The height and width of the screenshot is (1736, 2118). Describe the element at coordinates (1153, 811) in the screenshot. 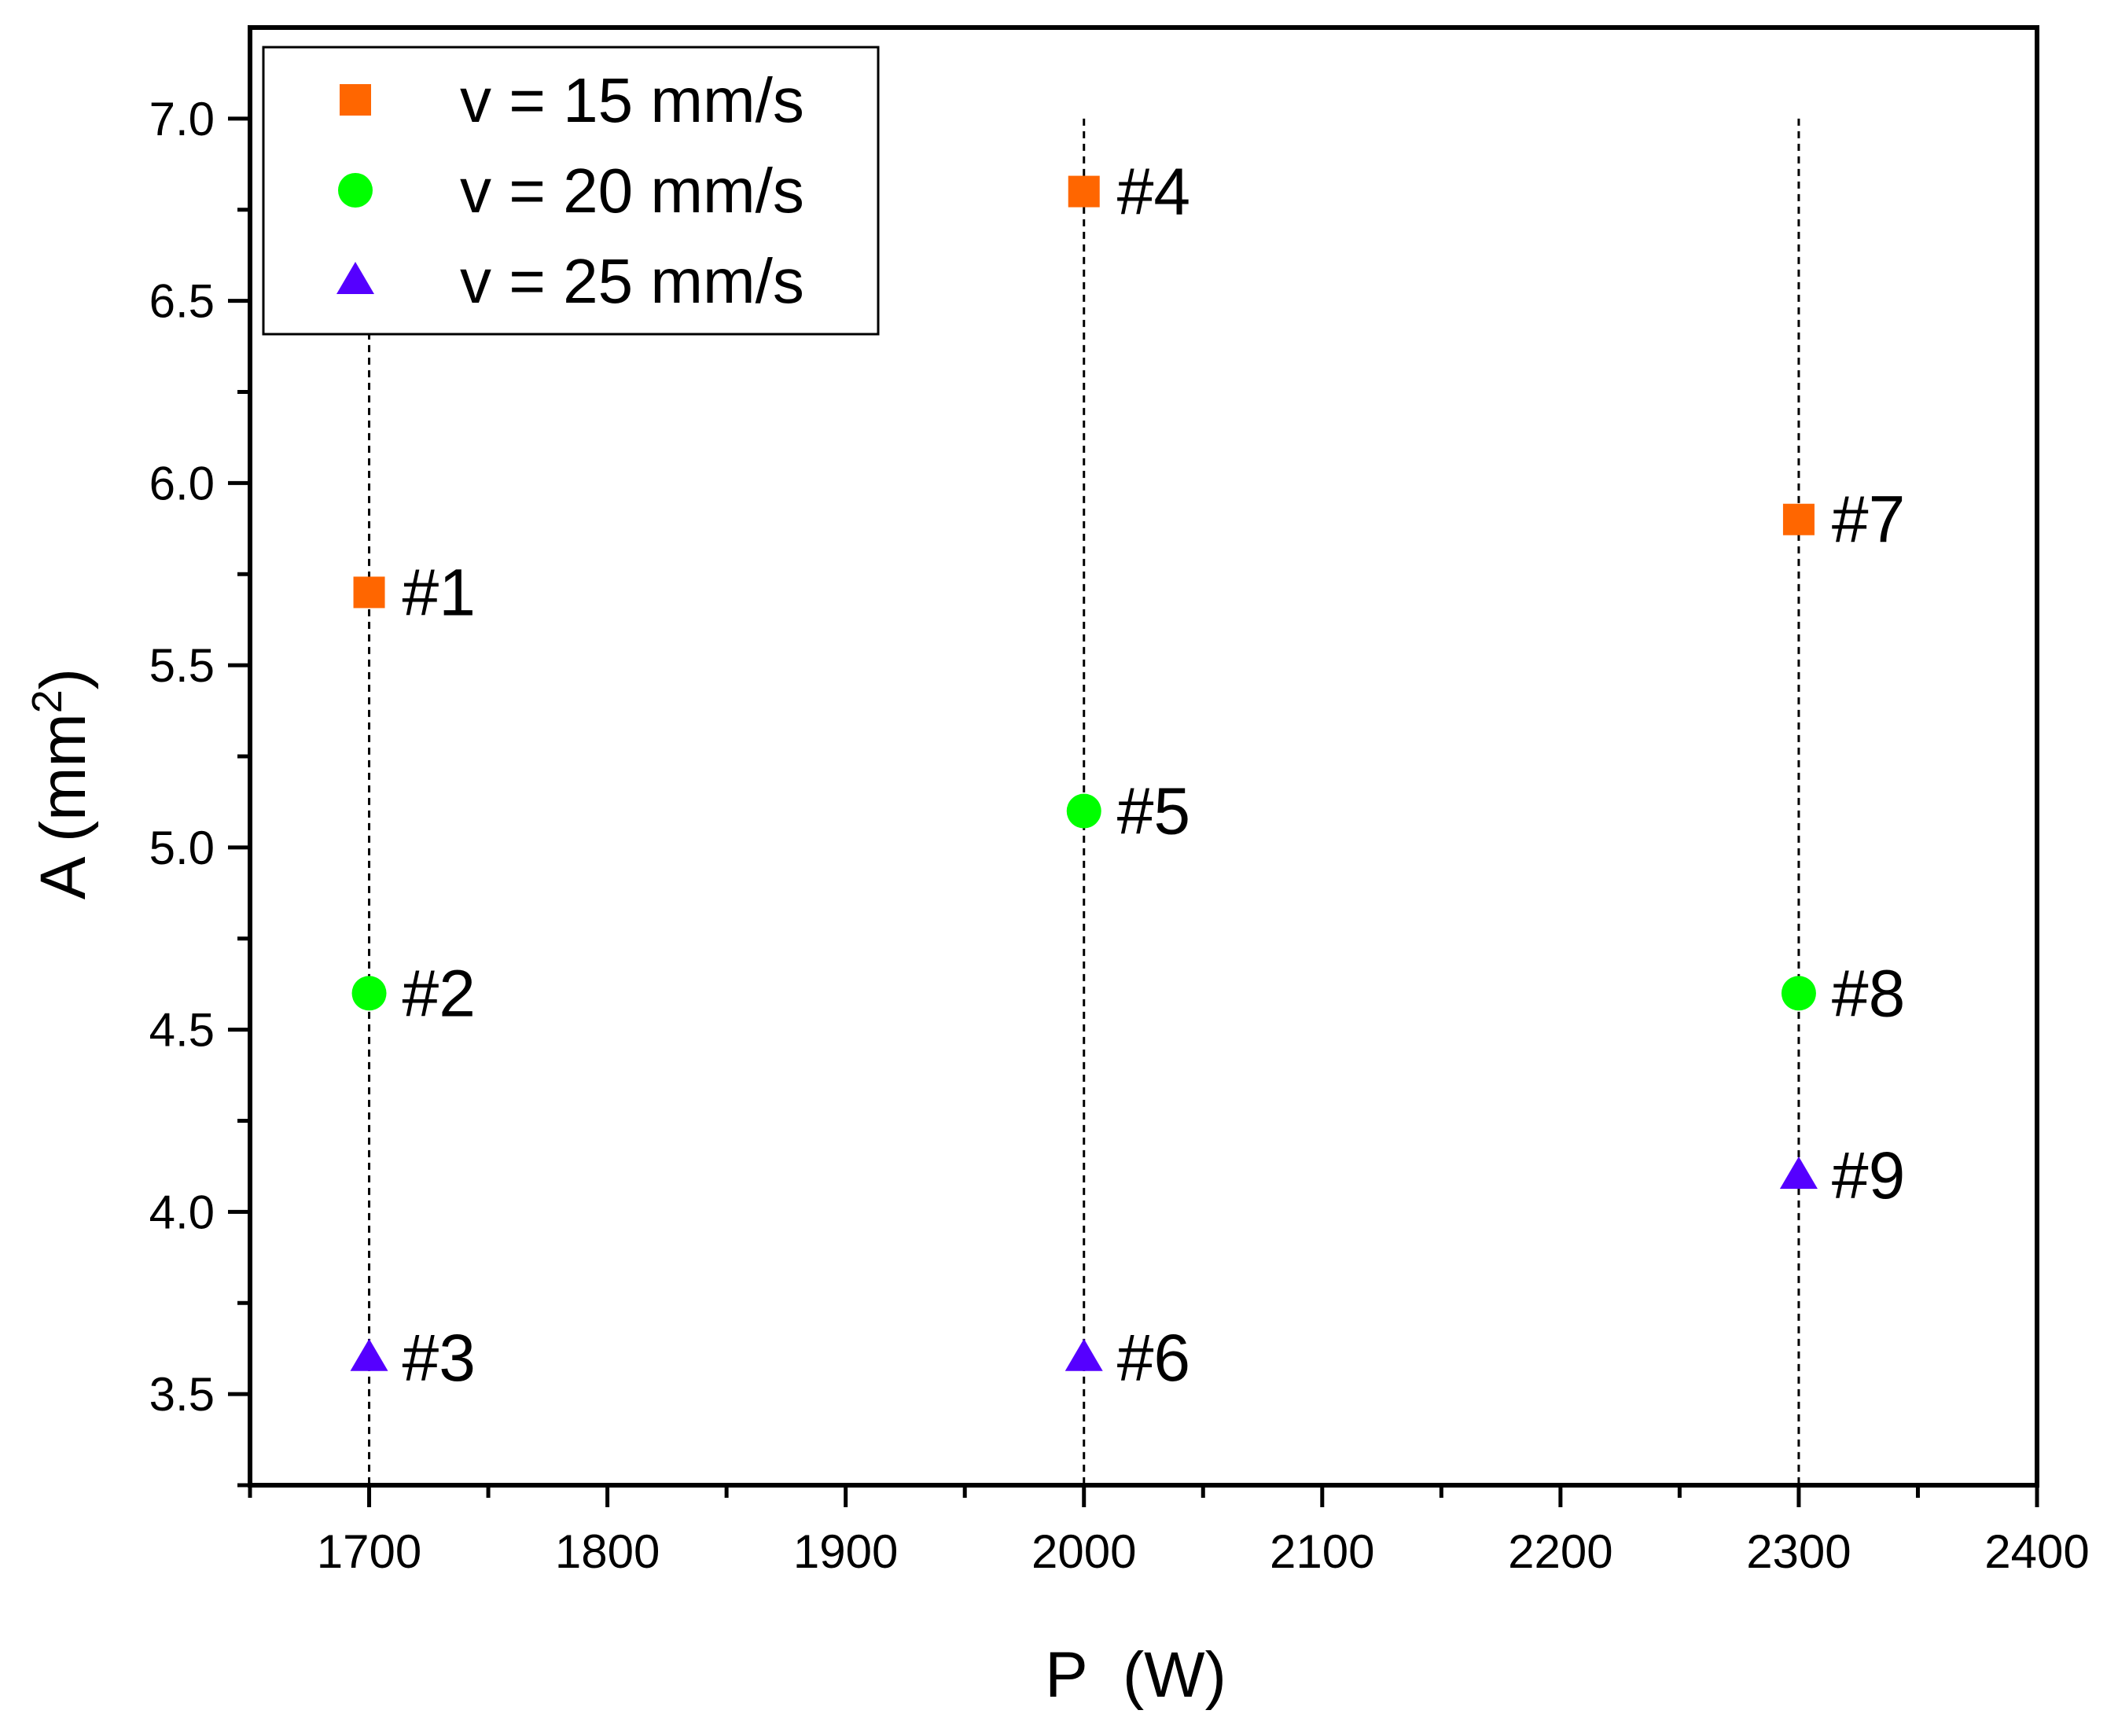

I see `point-label: #5` at that location.